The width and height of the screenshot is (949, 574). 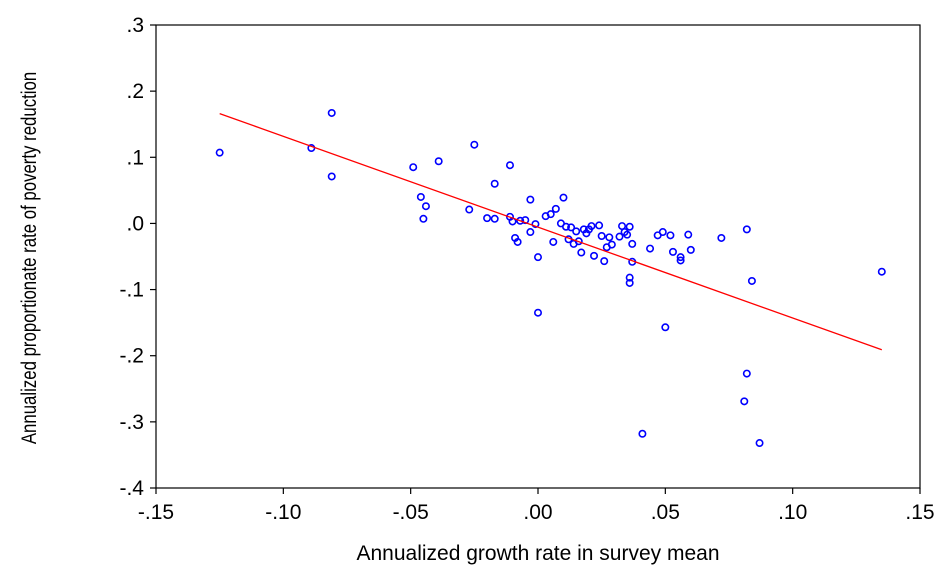 I want to click on y-tick-label: -.3, so click(x=131, y=422).